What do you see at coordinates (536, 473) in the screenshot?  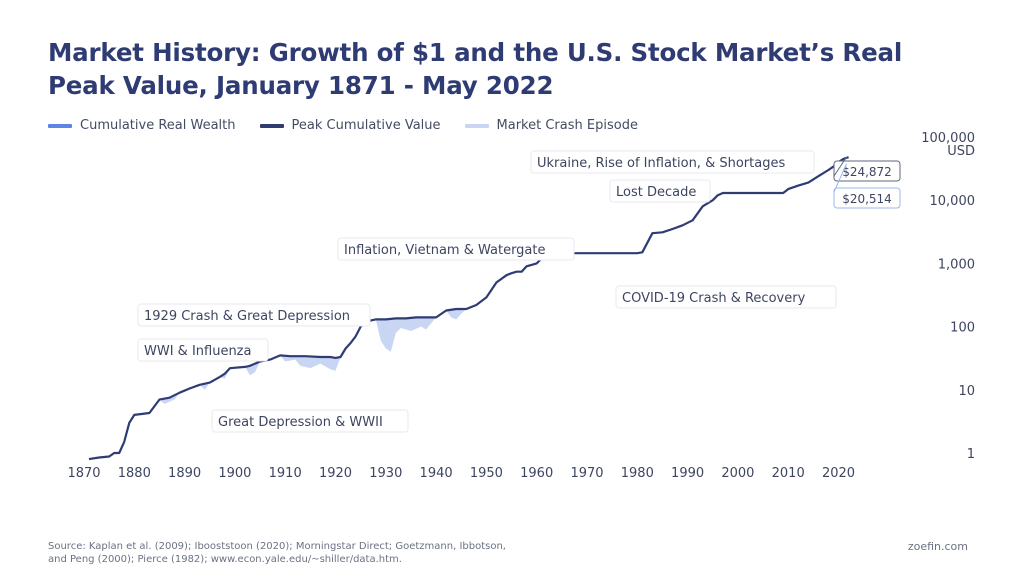 I see `x-tick-label: 1960` at bounding box center [536, 473].